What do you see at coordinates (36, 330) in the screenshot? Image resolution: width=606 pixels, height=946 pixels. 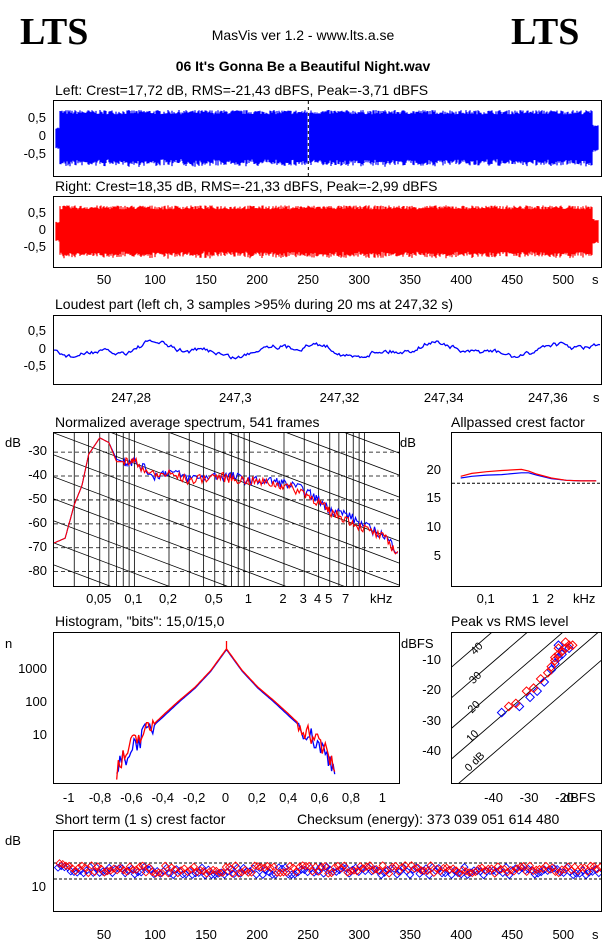 I see `loudest-ytick: 0,5` at bounding box center [36, 330].